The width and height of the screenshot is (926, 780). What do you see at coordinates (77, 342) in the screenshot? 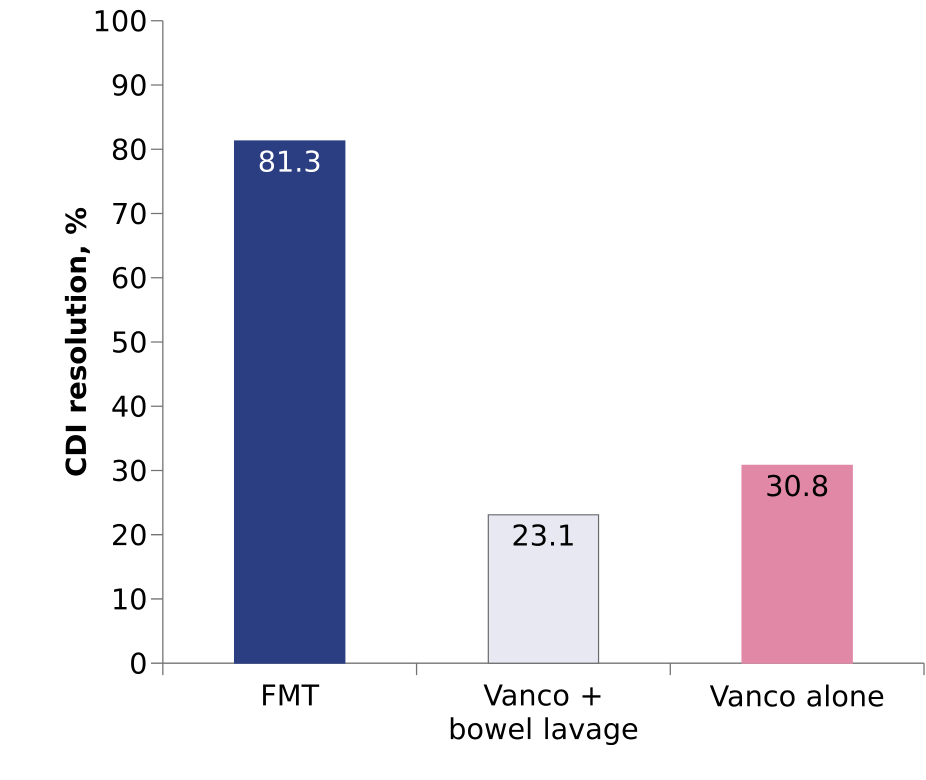
I see `y-axis-title: CDI resolution, %` at bounding box center [77, 342].